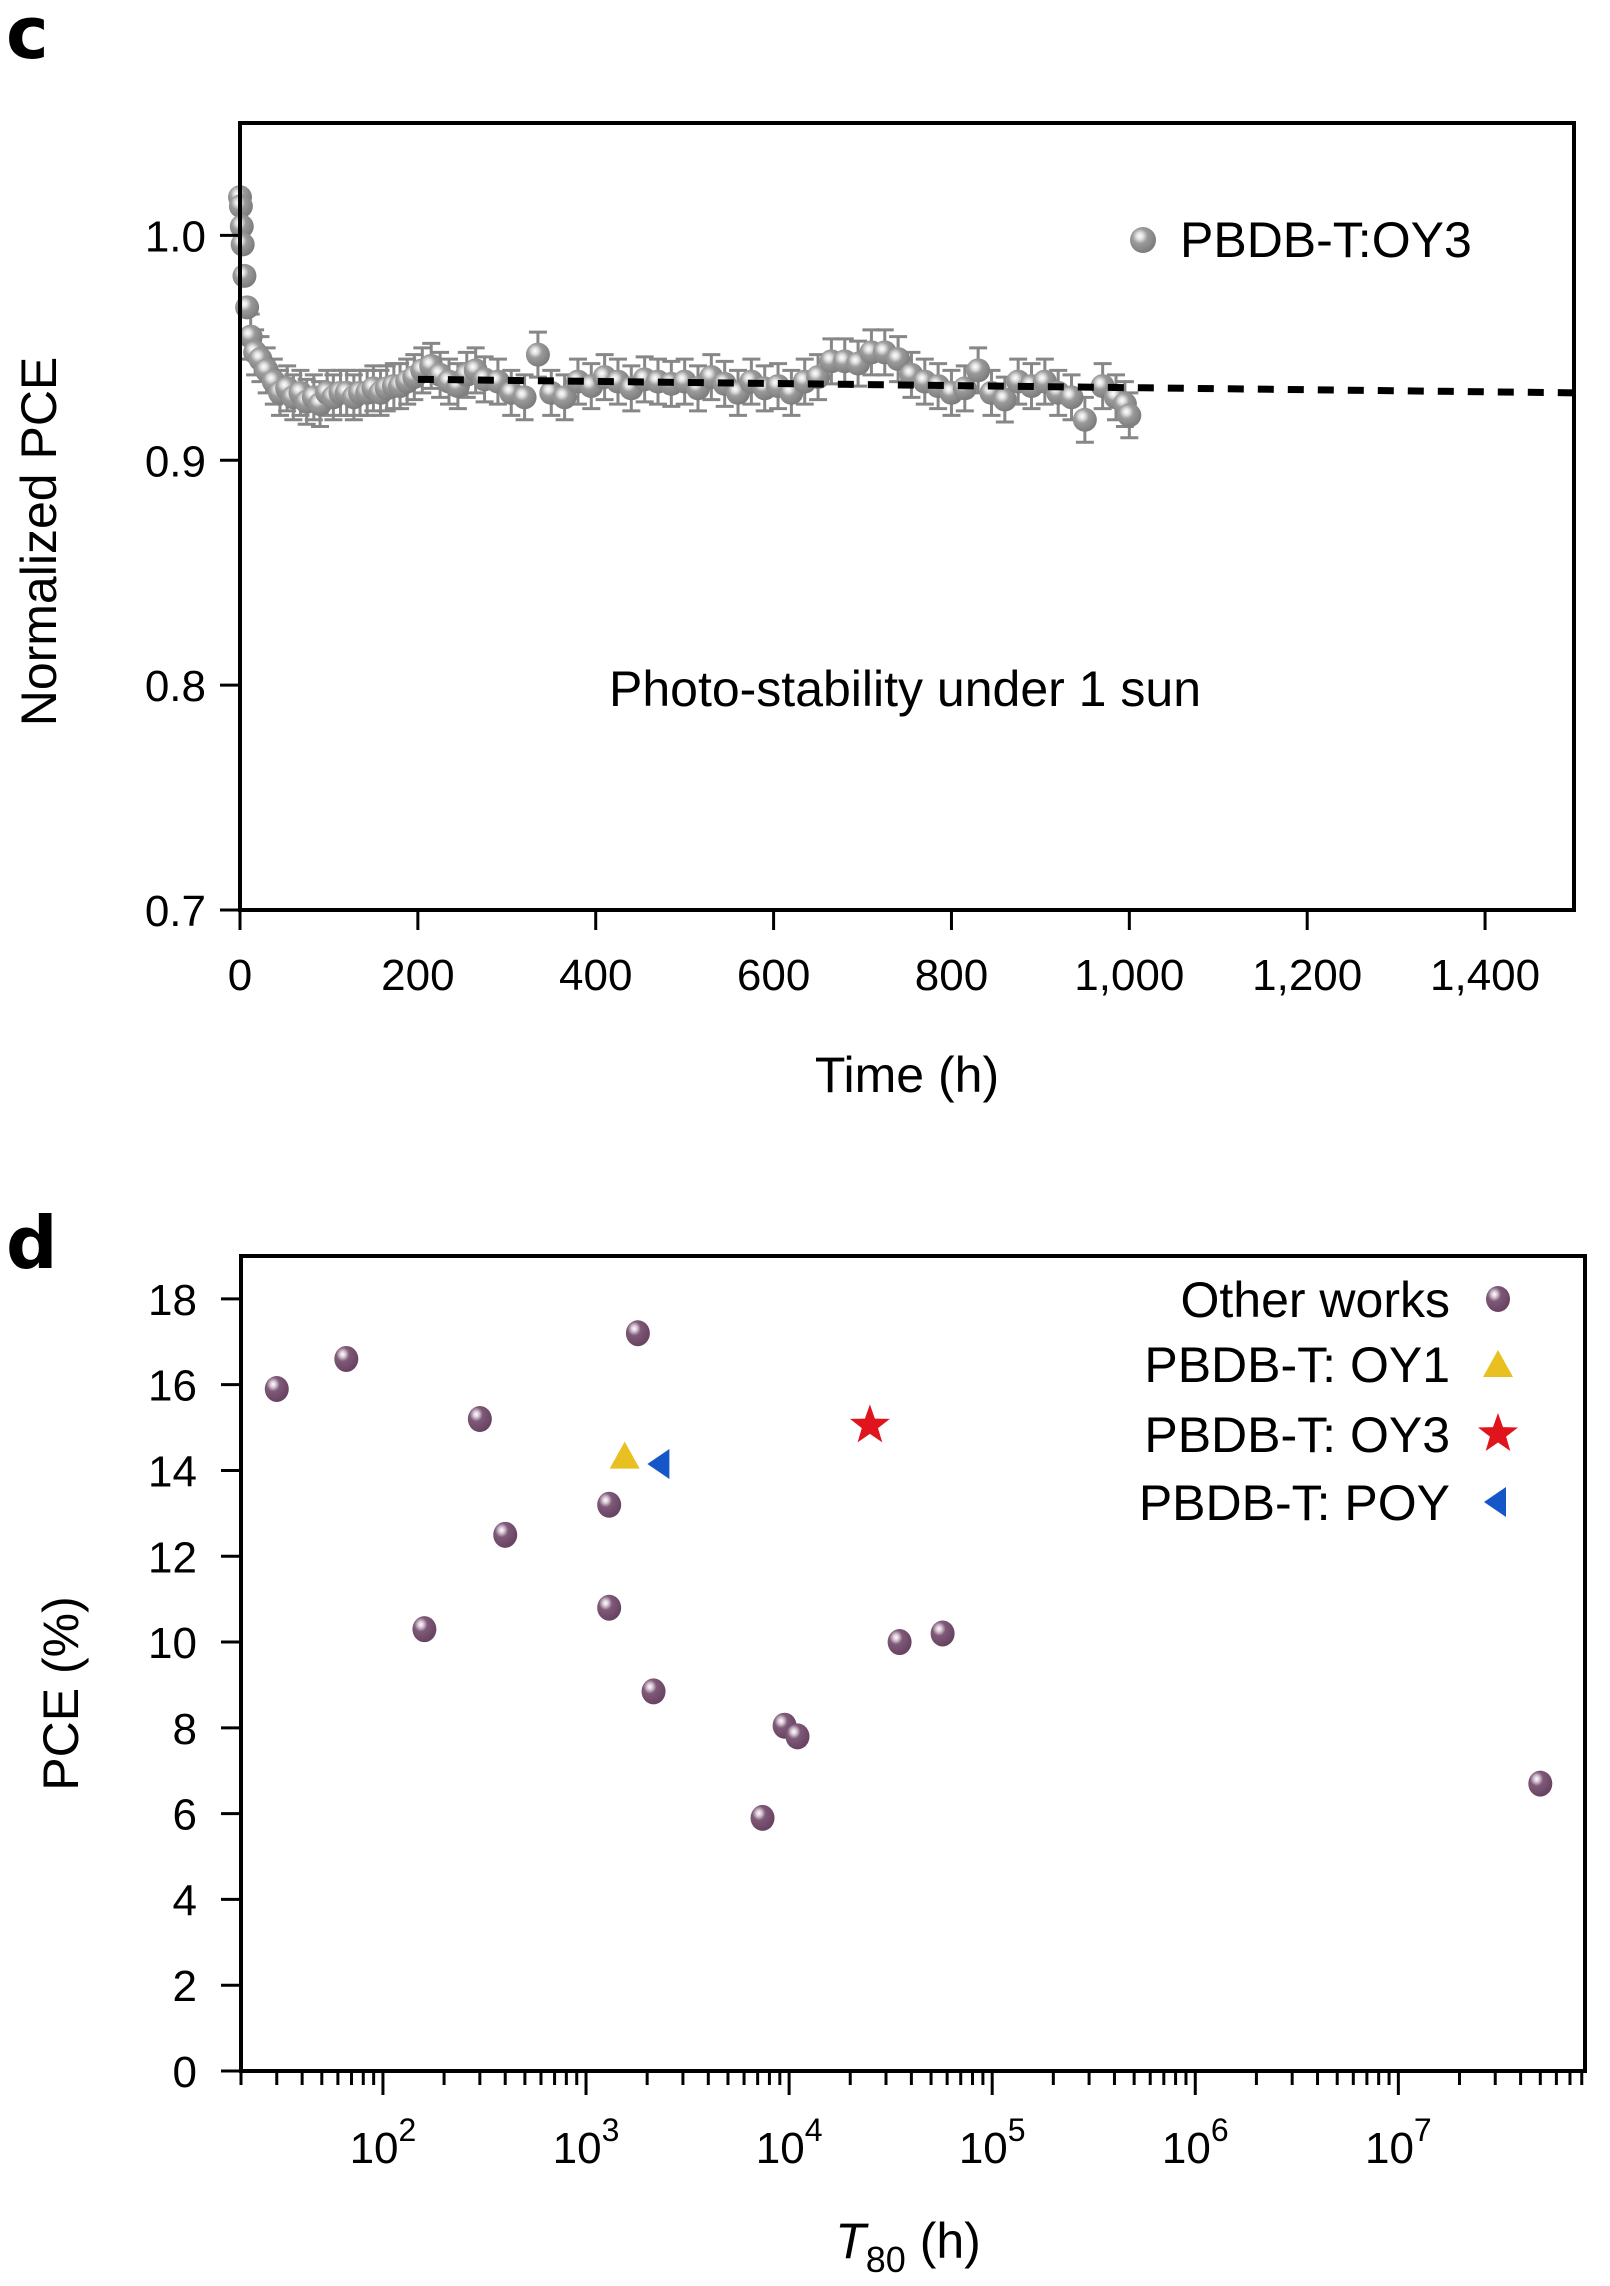 The height and width of the screenshot is (2286, 1610). Describe the element at coordinates (61, 1693) in the screenshot. I see `d-y-axis-label: PCE (%)` at that location.